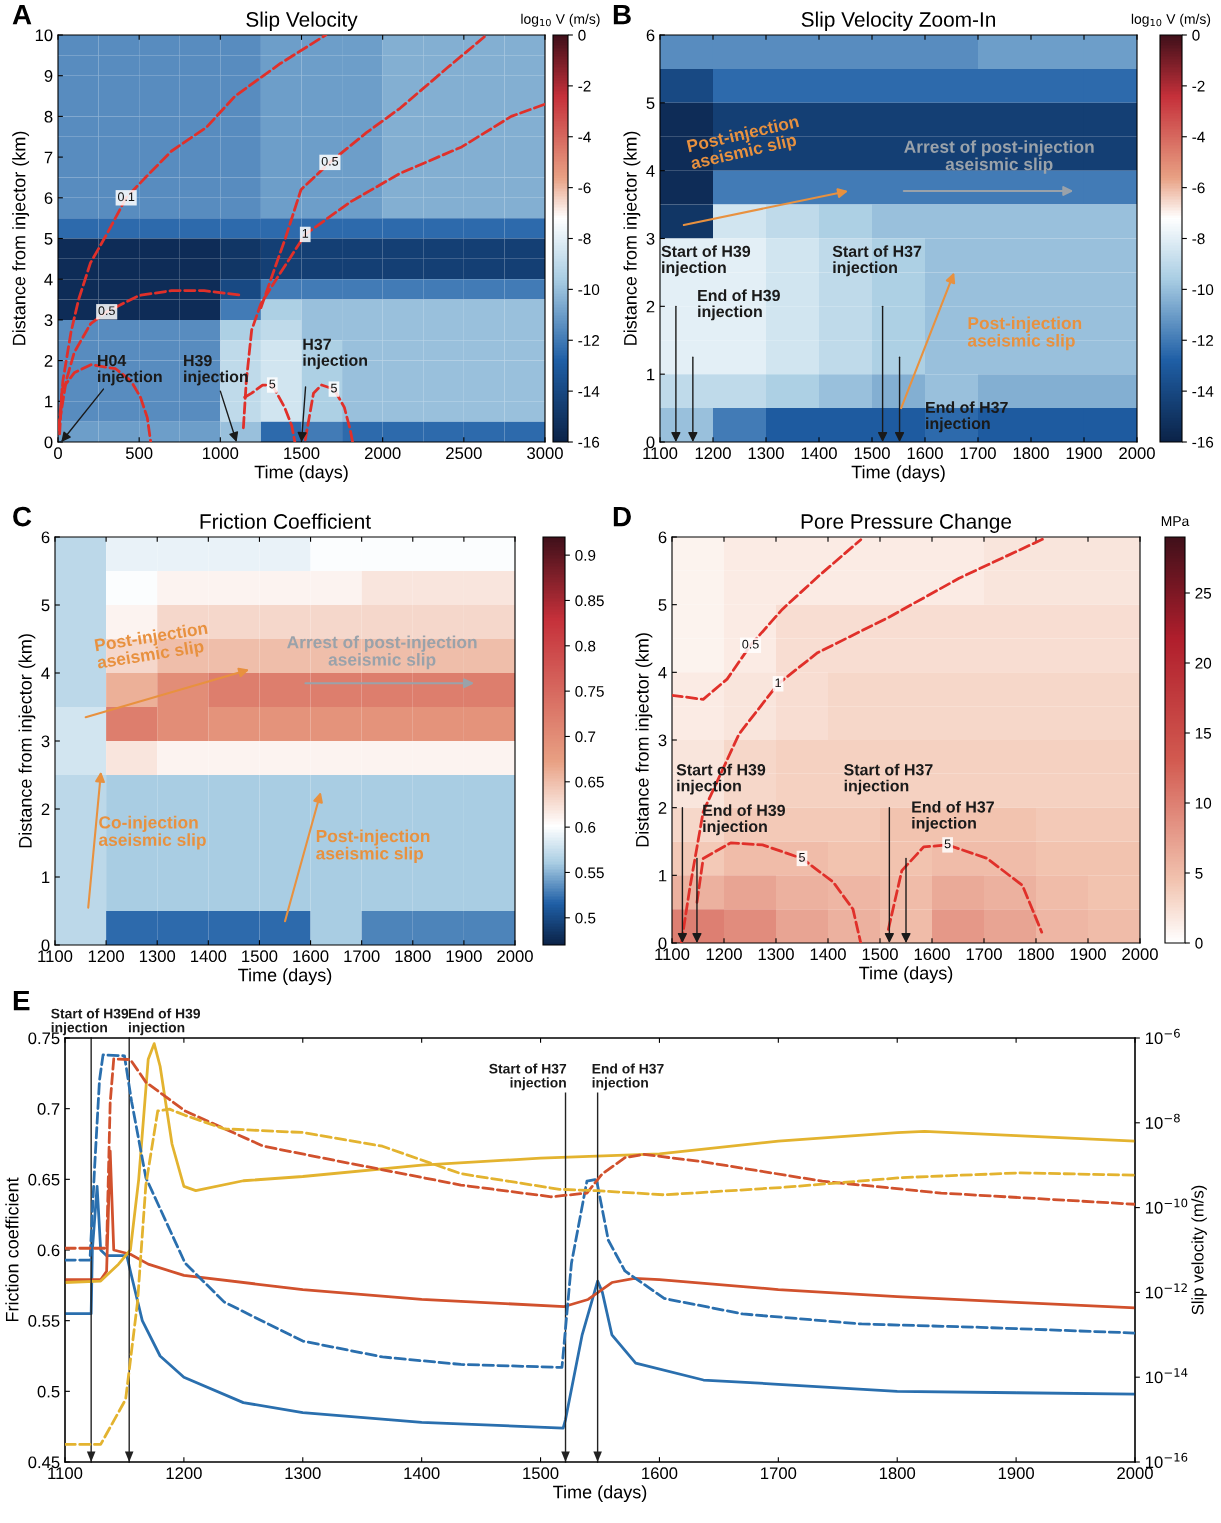  Describe the element at coordinates (1203, 803) in the screenshot. I see `color-bar-label: 10` at that location.